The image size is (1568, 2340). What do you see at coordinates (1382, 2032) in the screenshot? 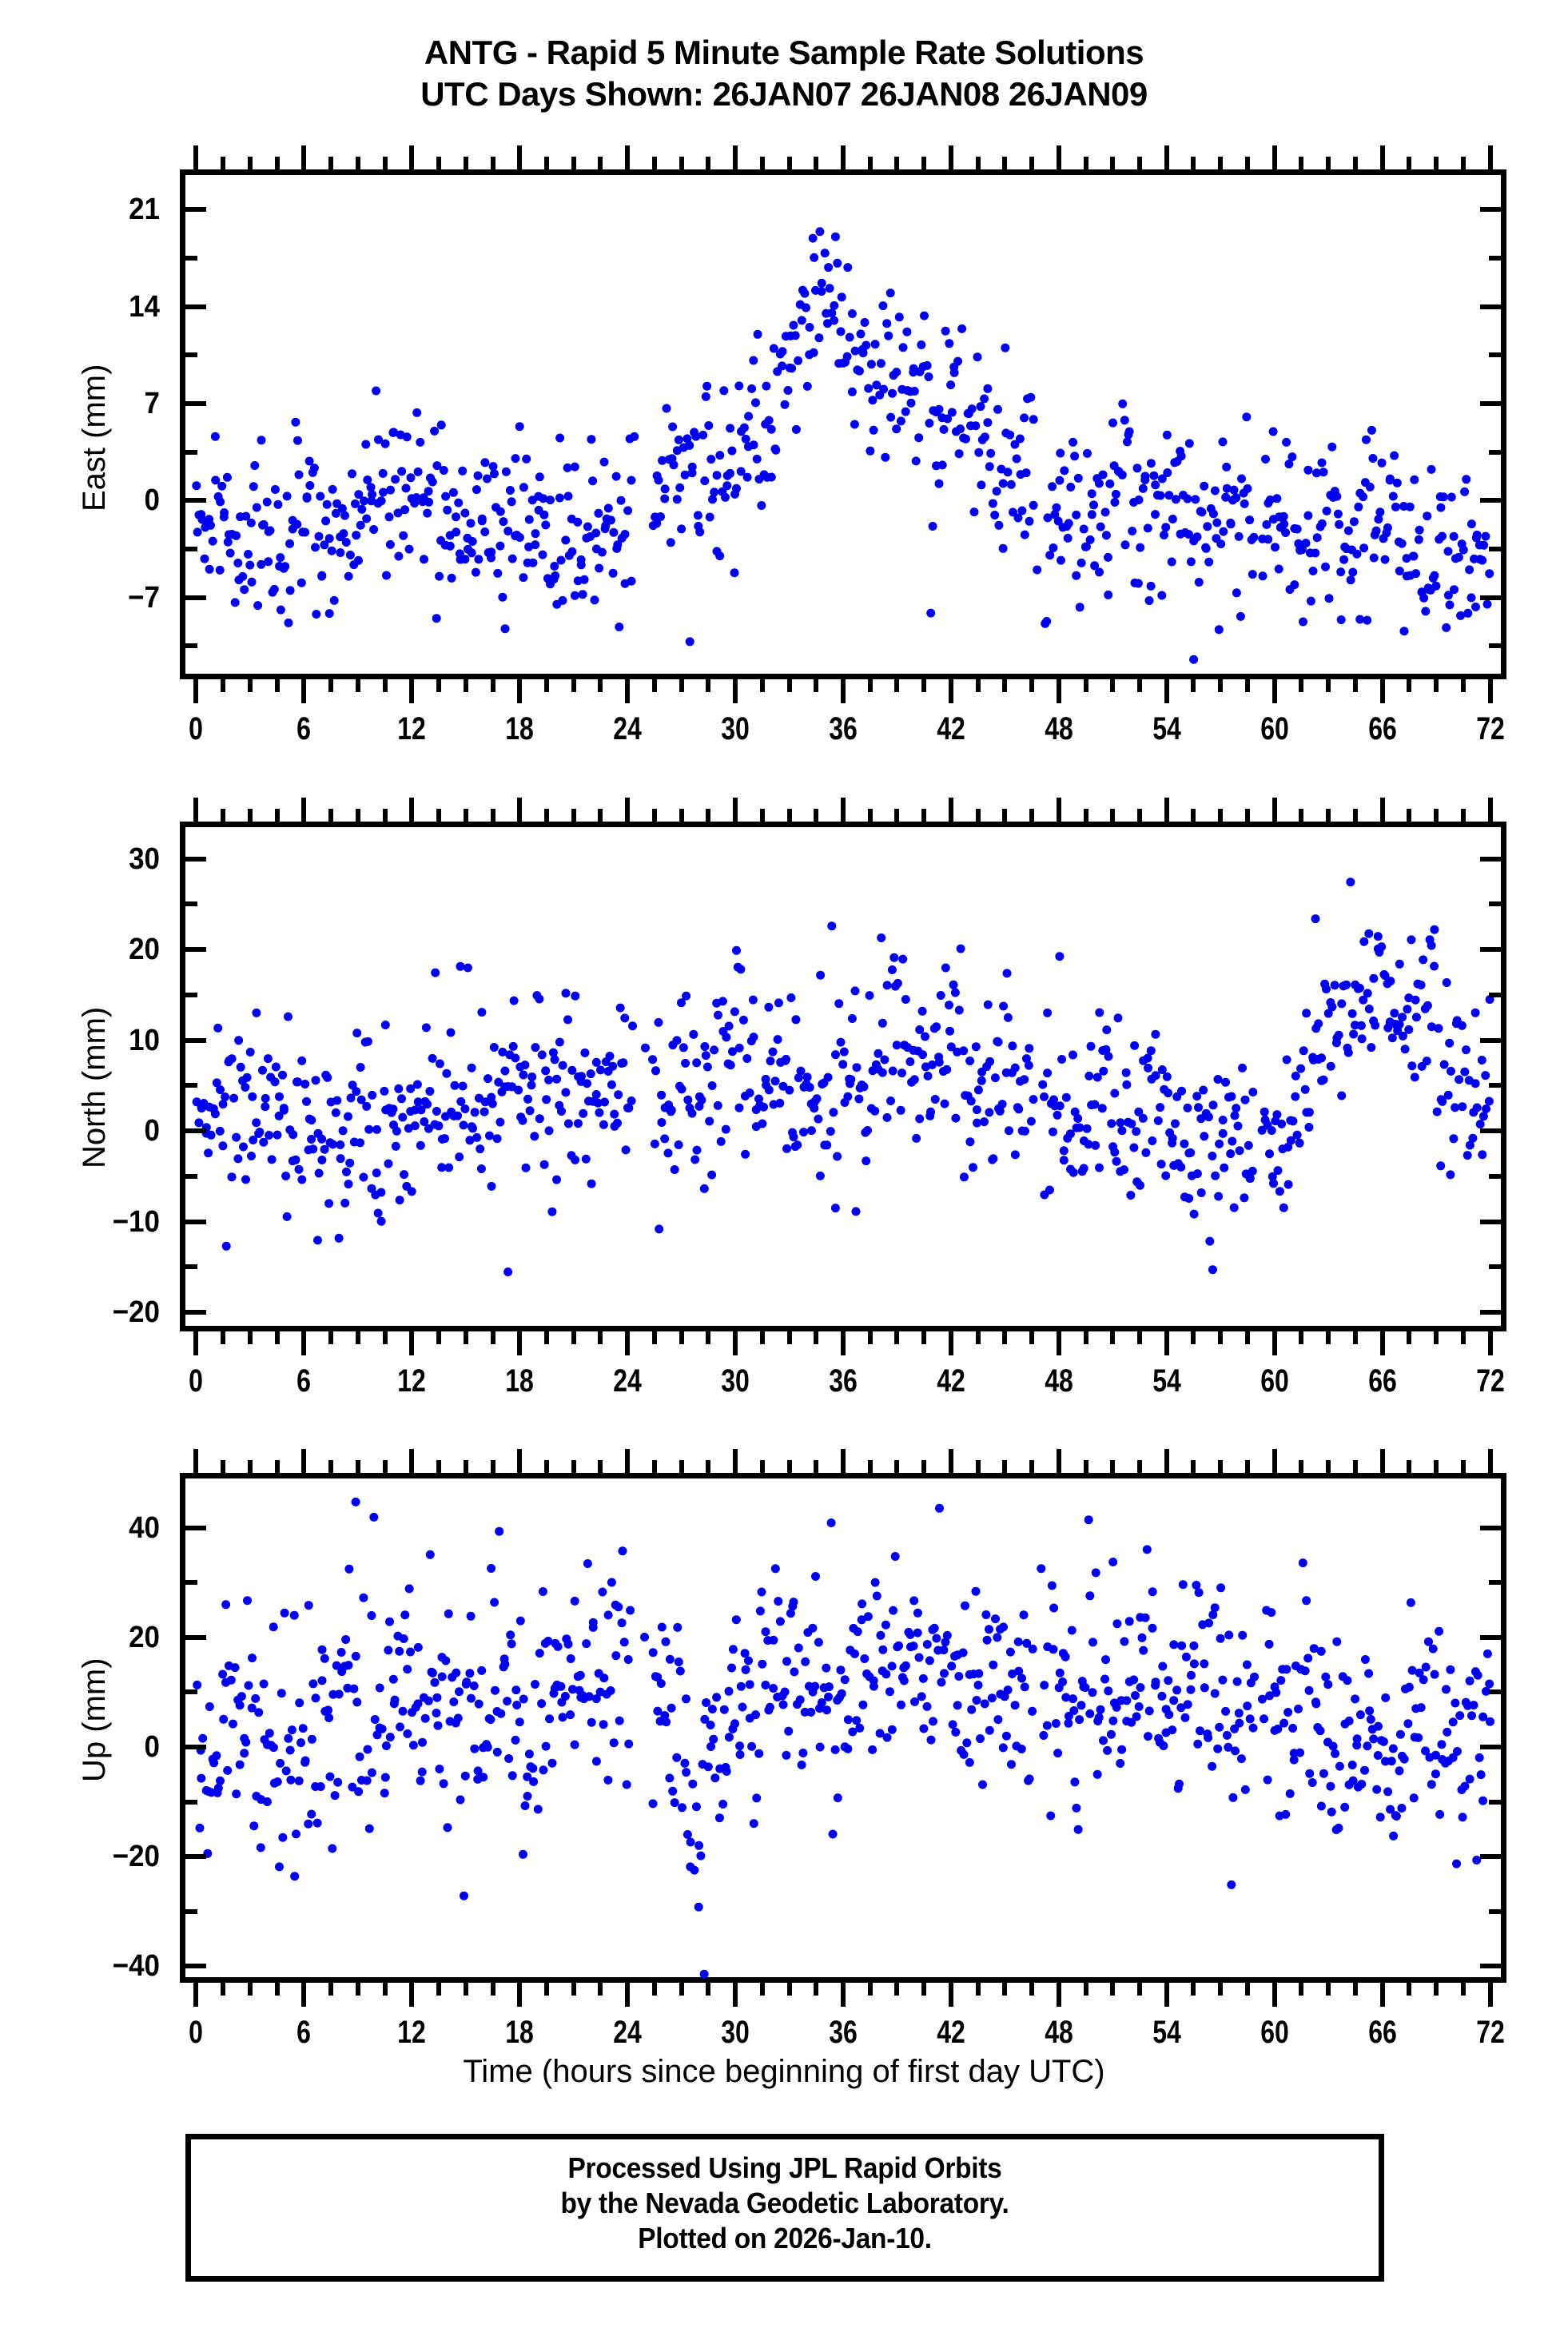
I see `xtick-label: 66` at bounding box center [1382, 2032].